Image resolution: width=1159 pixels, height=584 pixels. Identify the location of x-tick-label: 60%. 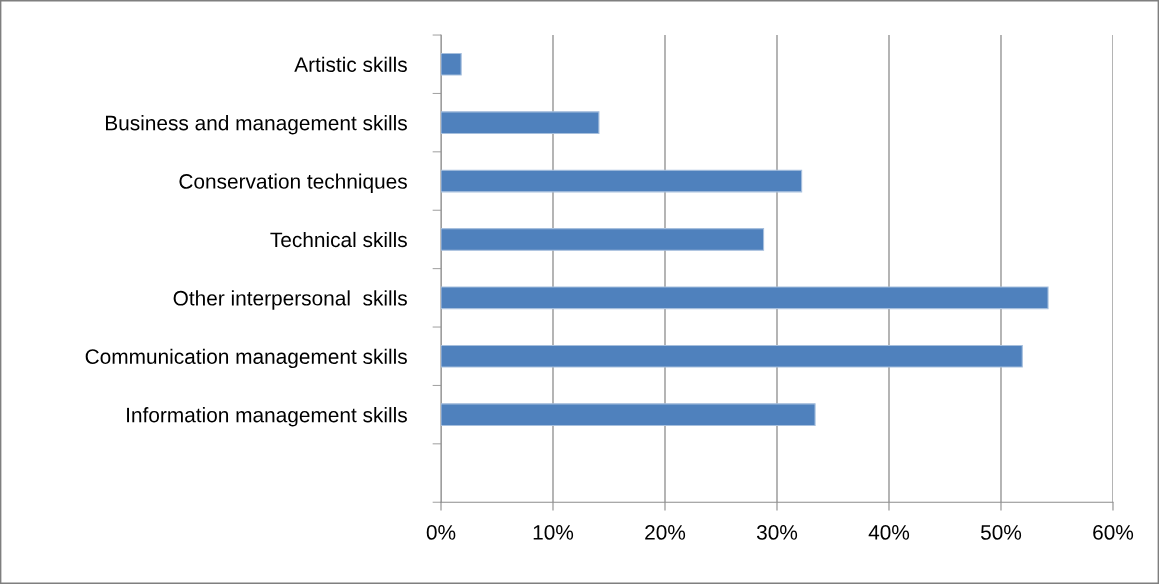
(1113, 532).